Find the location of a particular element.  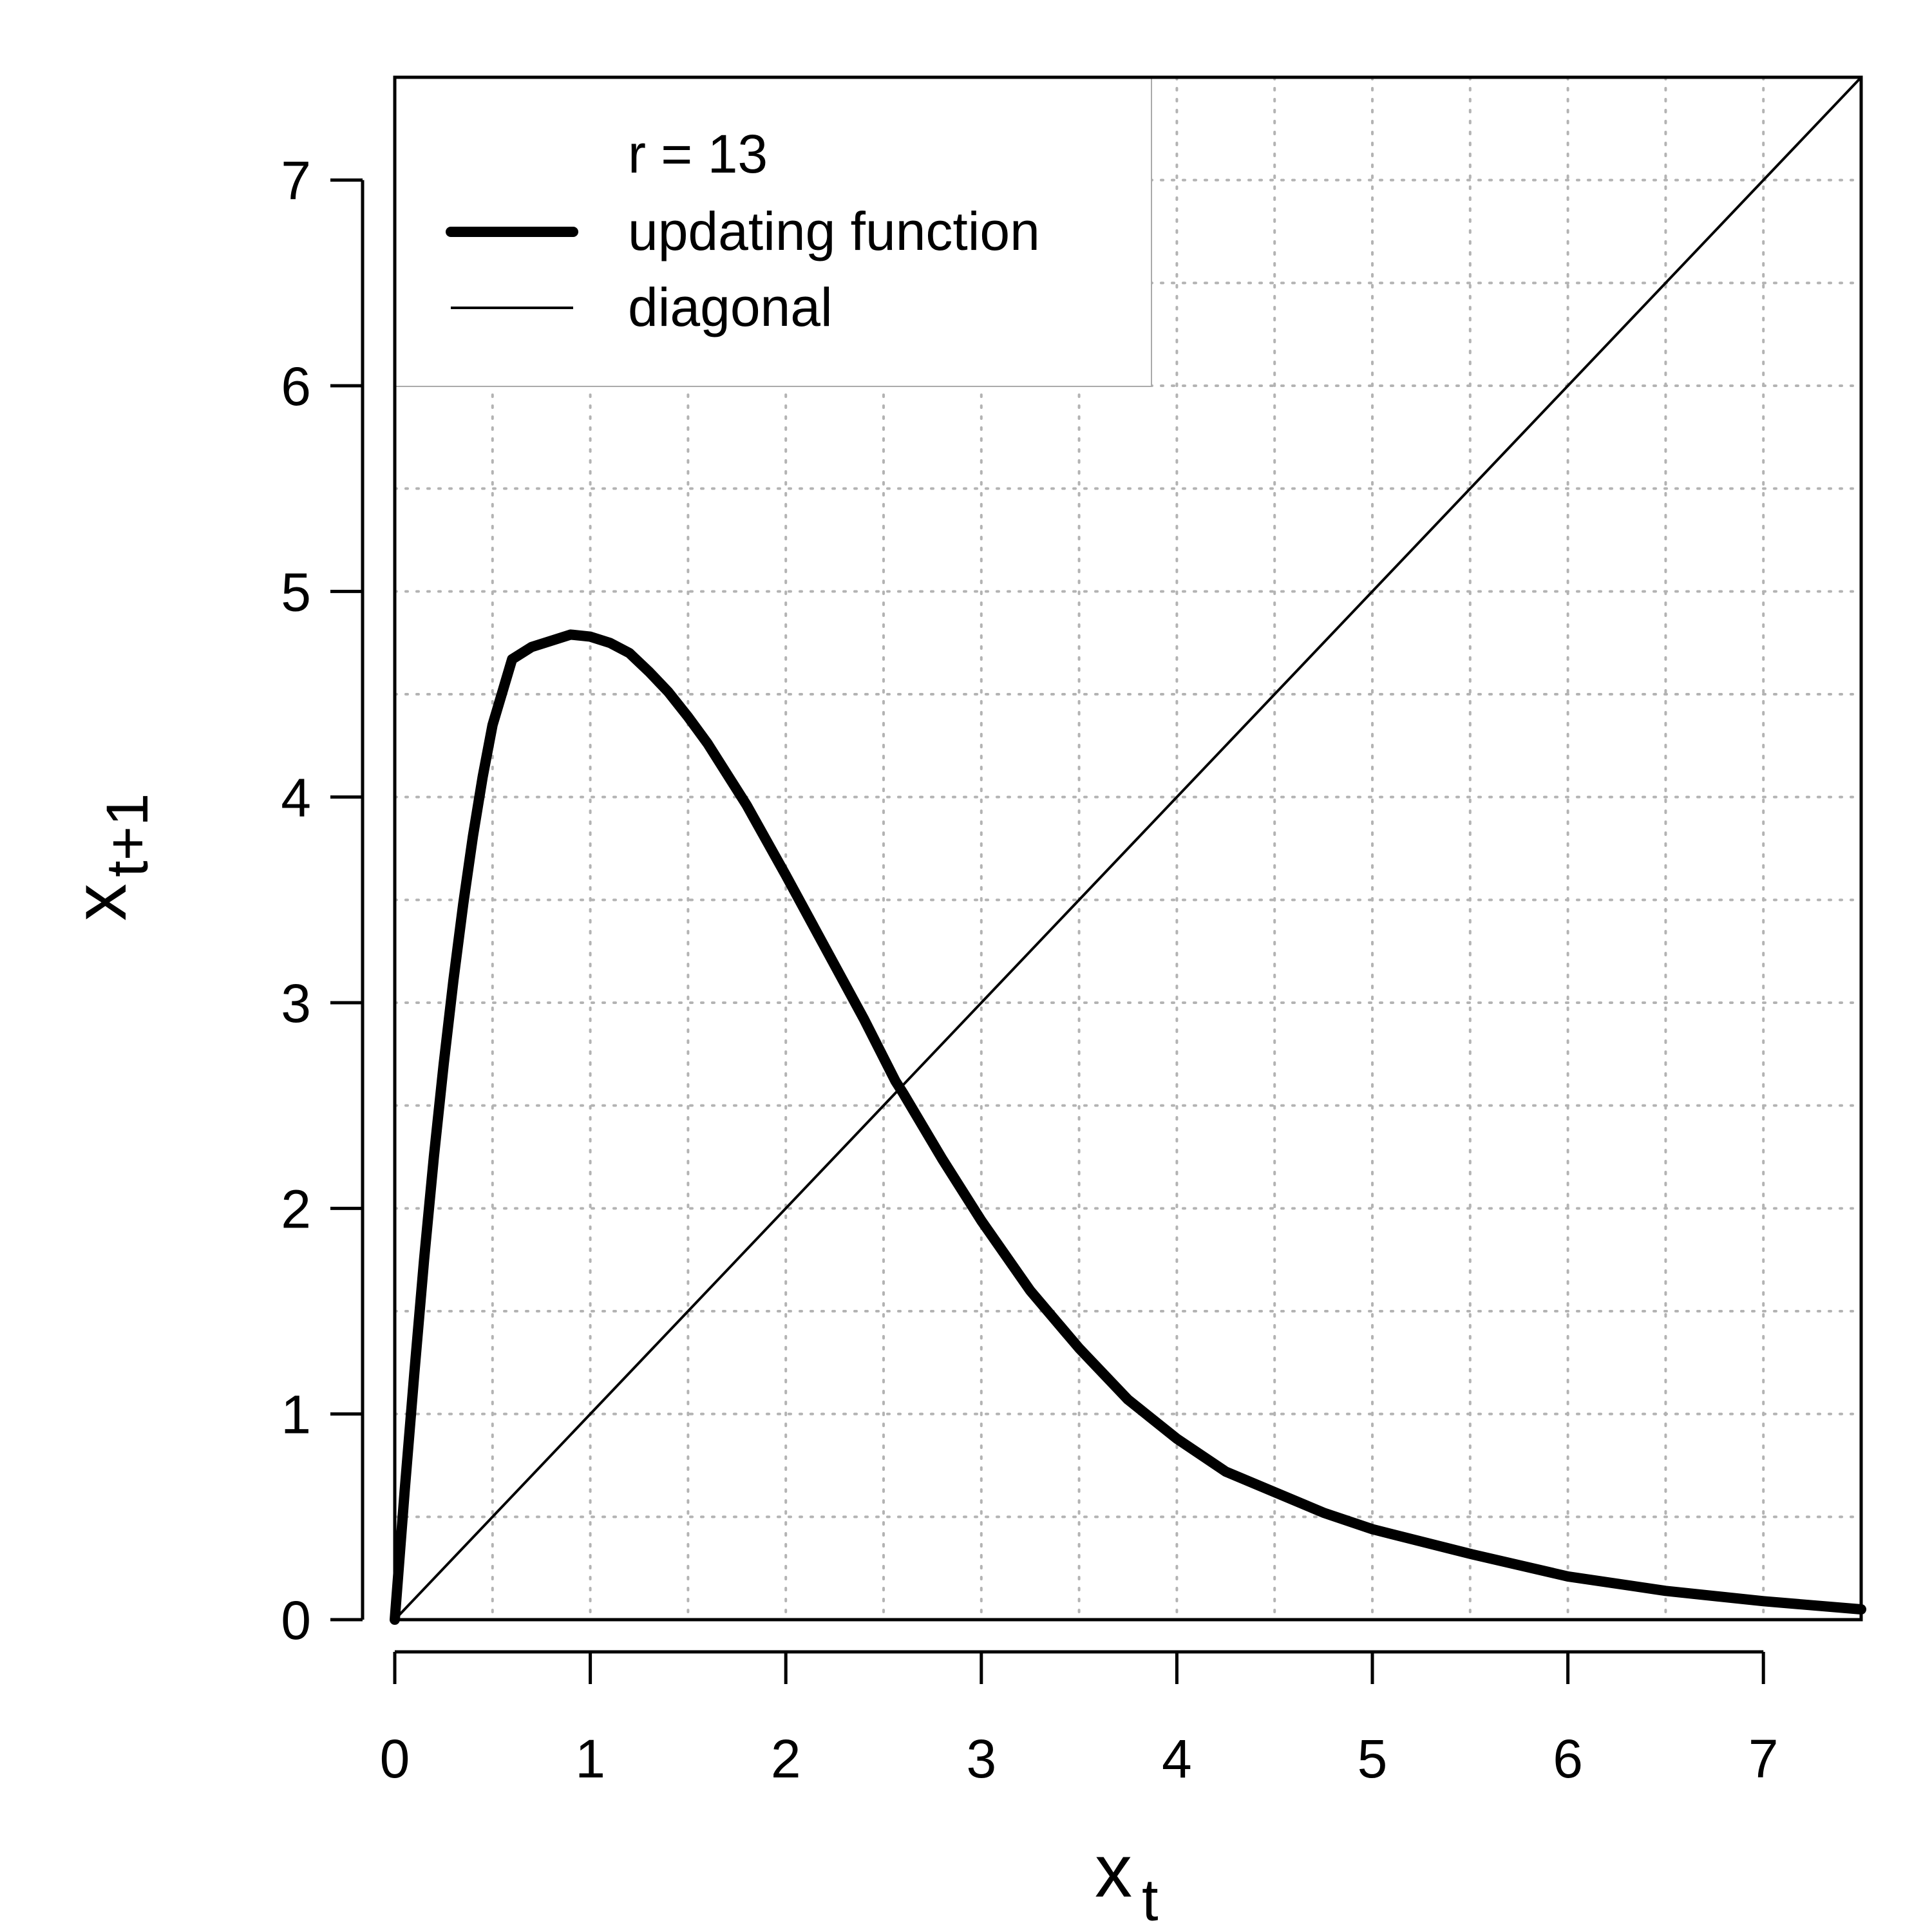

legend-label-updating-function: updating function is located at coordinates (834, 231).